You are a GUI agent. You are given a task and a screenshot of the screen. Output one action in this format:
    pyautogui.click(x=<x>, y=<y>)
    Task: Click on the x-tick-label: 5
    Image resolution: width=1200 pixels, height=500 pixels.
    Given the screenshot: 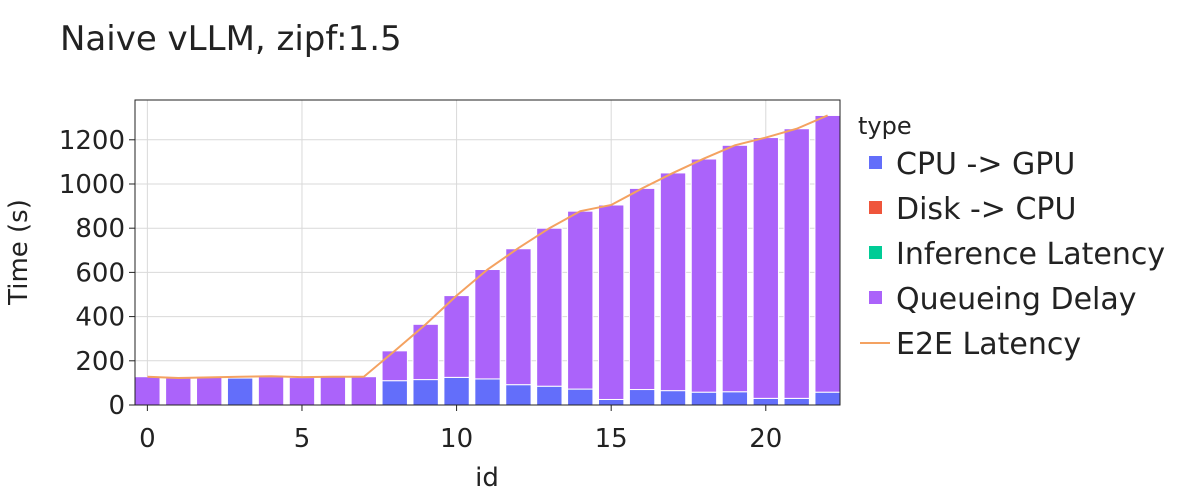 What is the action you would take?
    pyautogui.click(x=302, y=439)
    